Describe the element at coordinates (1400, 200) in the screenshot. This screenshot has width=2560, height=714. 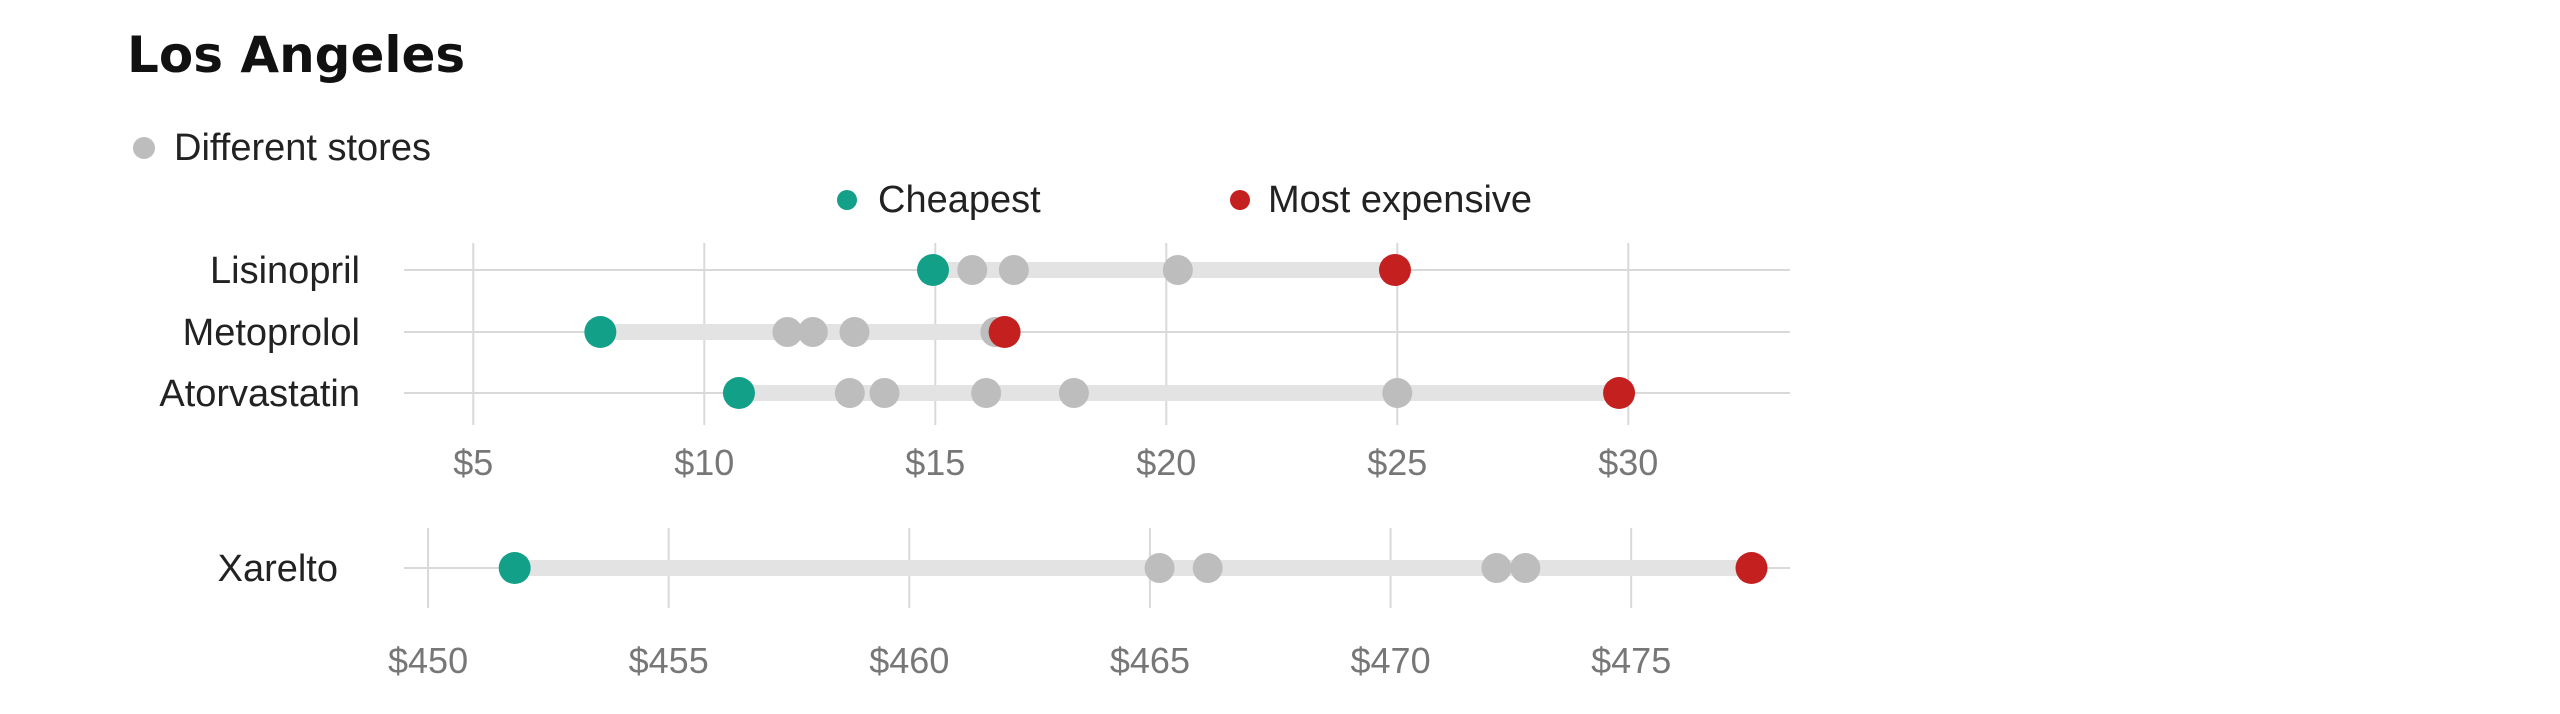
I see `legend-most-expensive: Most expensive` at that location.